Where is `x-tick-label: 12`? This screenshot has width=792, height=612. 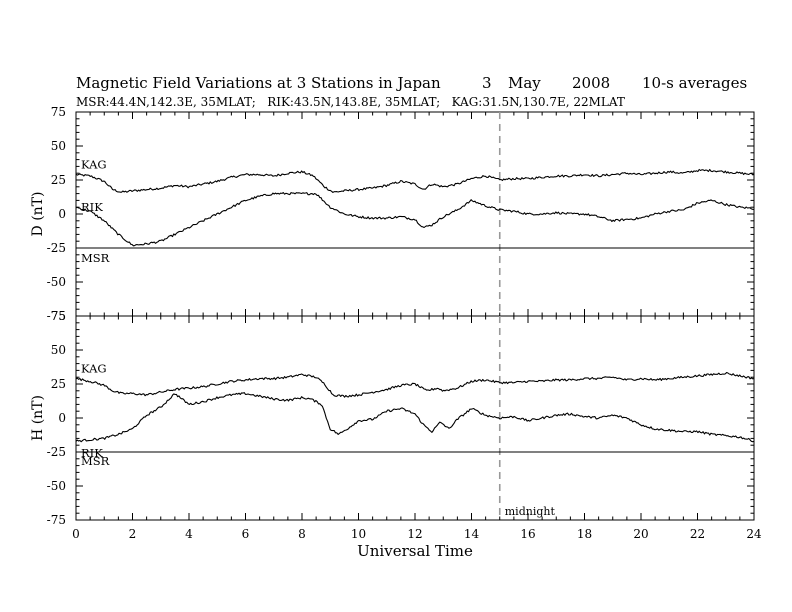
x-tick-label: 12 is located at coordinates (414, 534).